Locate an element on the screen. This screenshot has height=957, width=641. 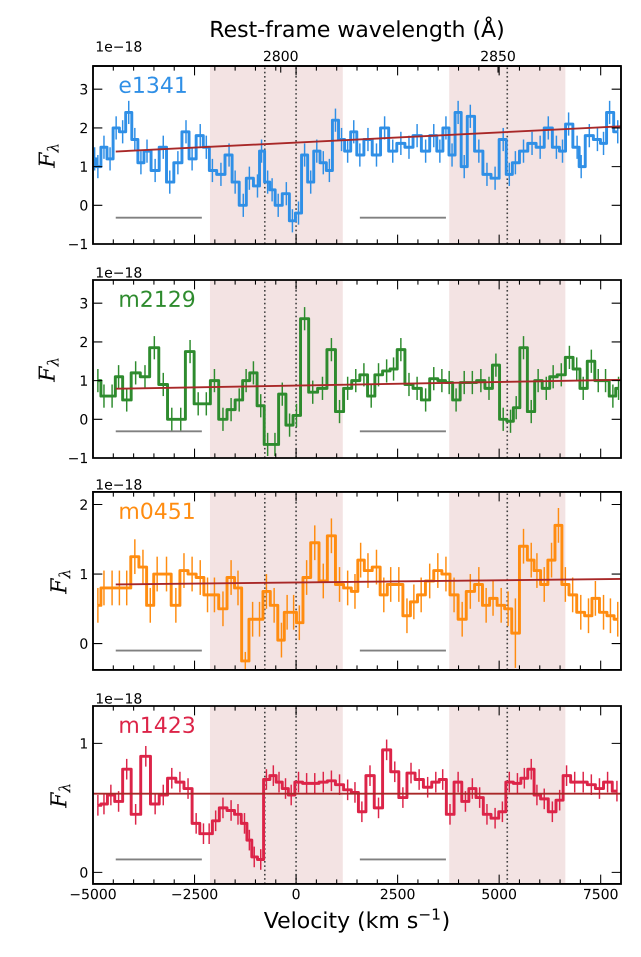
x-tick-label: 0 is located at coordinates (296, 894).